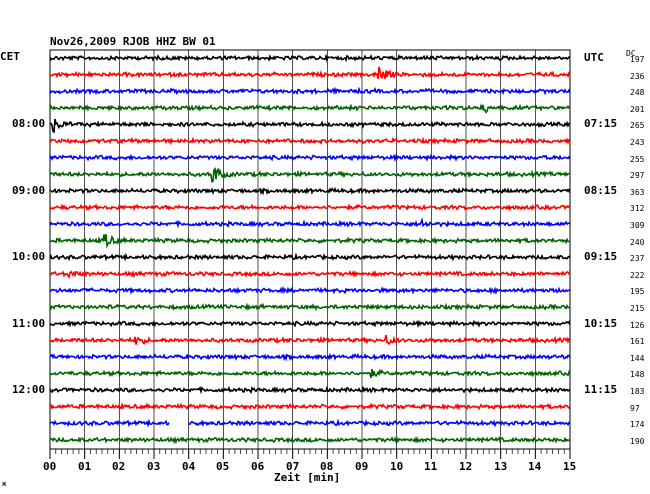 The image size is (650, 494). I want to click on cet-time-label: 10:00, so click(29, 256).